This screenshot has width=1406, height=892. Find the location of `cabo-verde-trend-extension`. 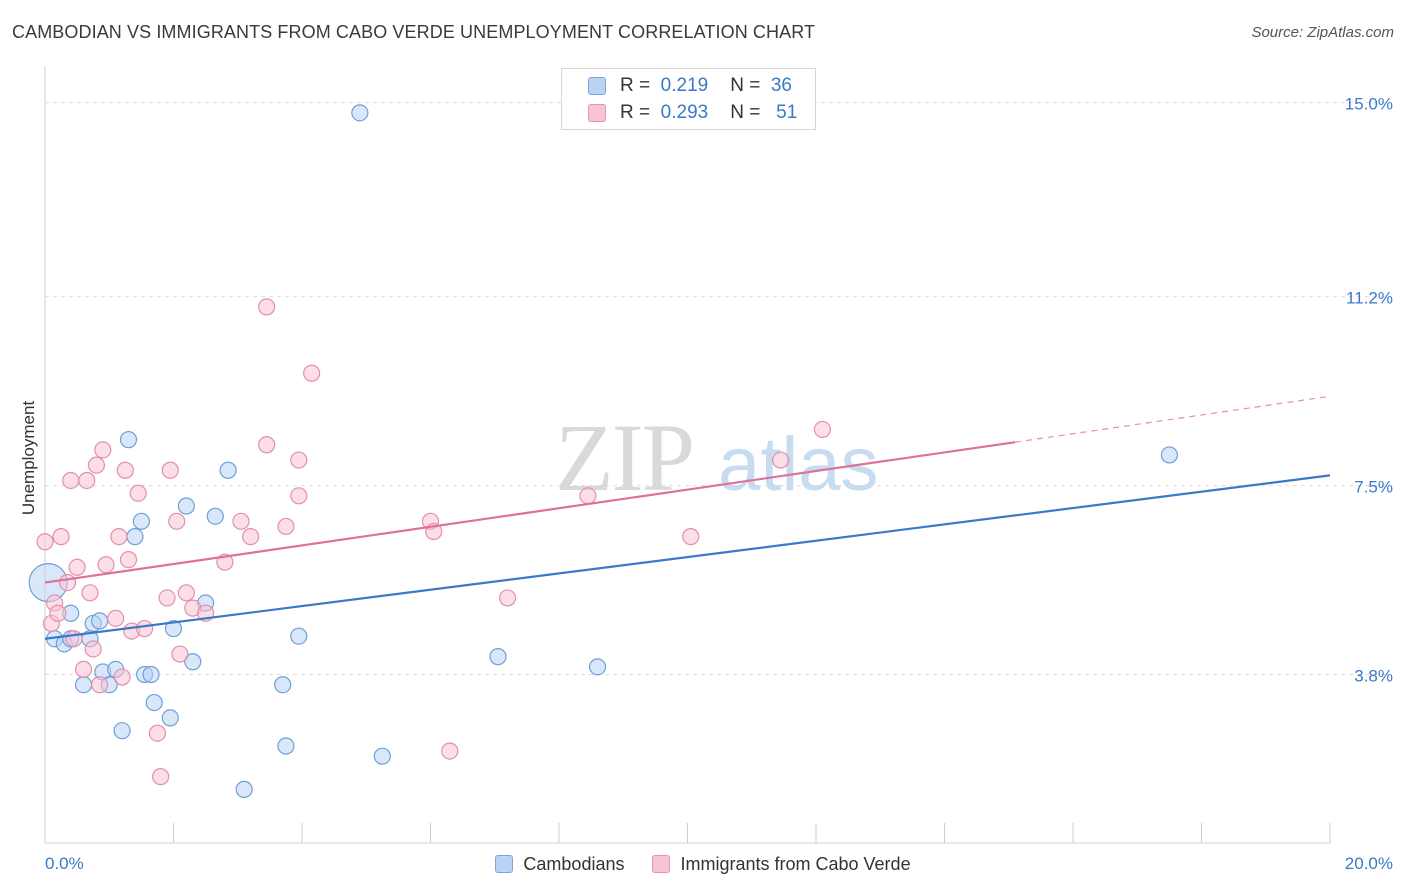

cabo-verde-trend-extension is located at coordinates (1173, 419).